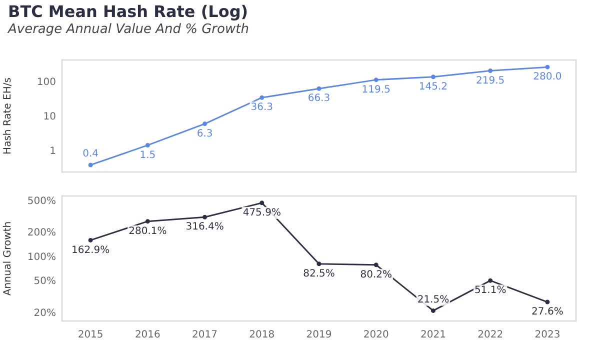 The width and height of the screenshot is (600, 360). I want to click on y-axis-title: Hash Rate EH/s, so click(8, 116).